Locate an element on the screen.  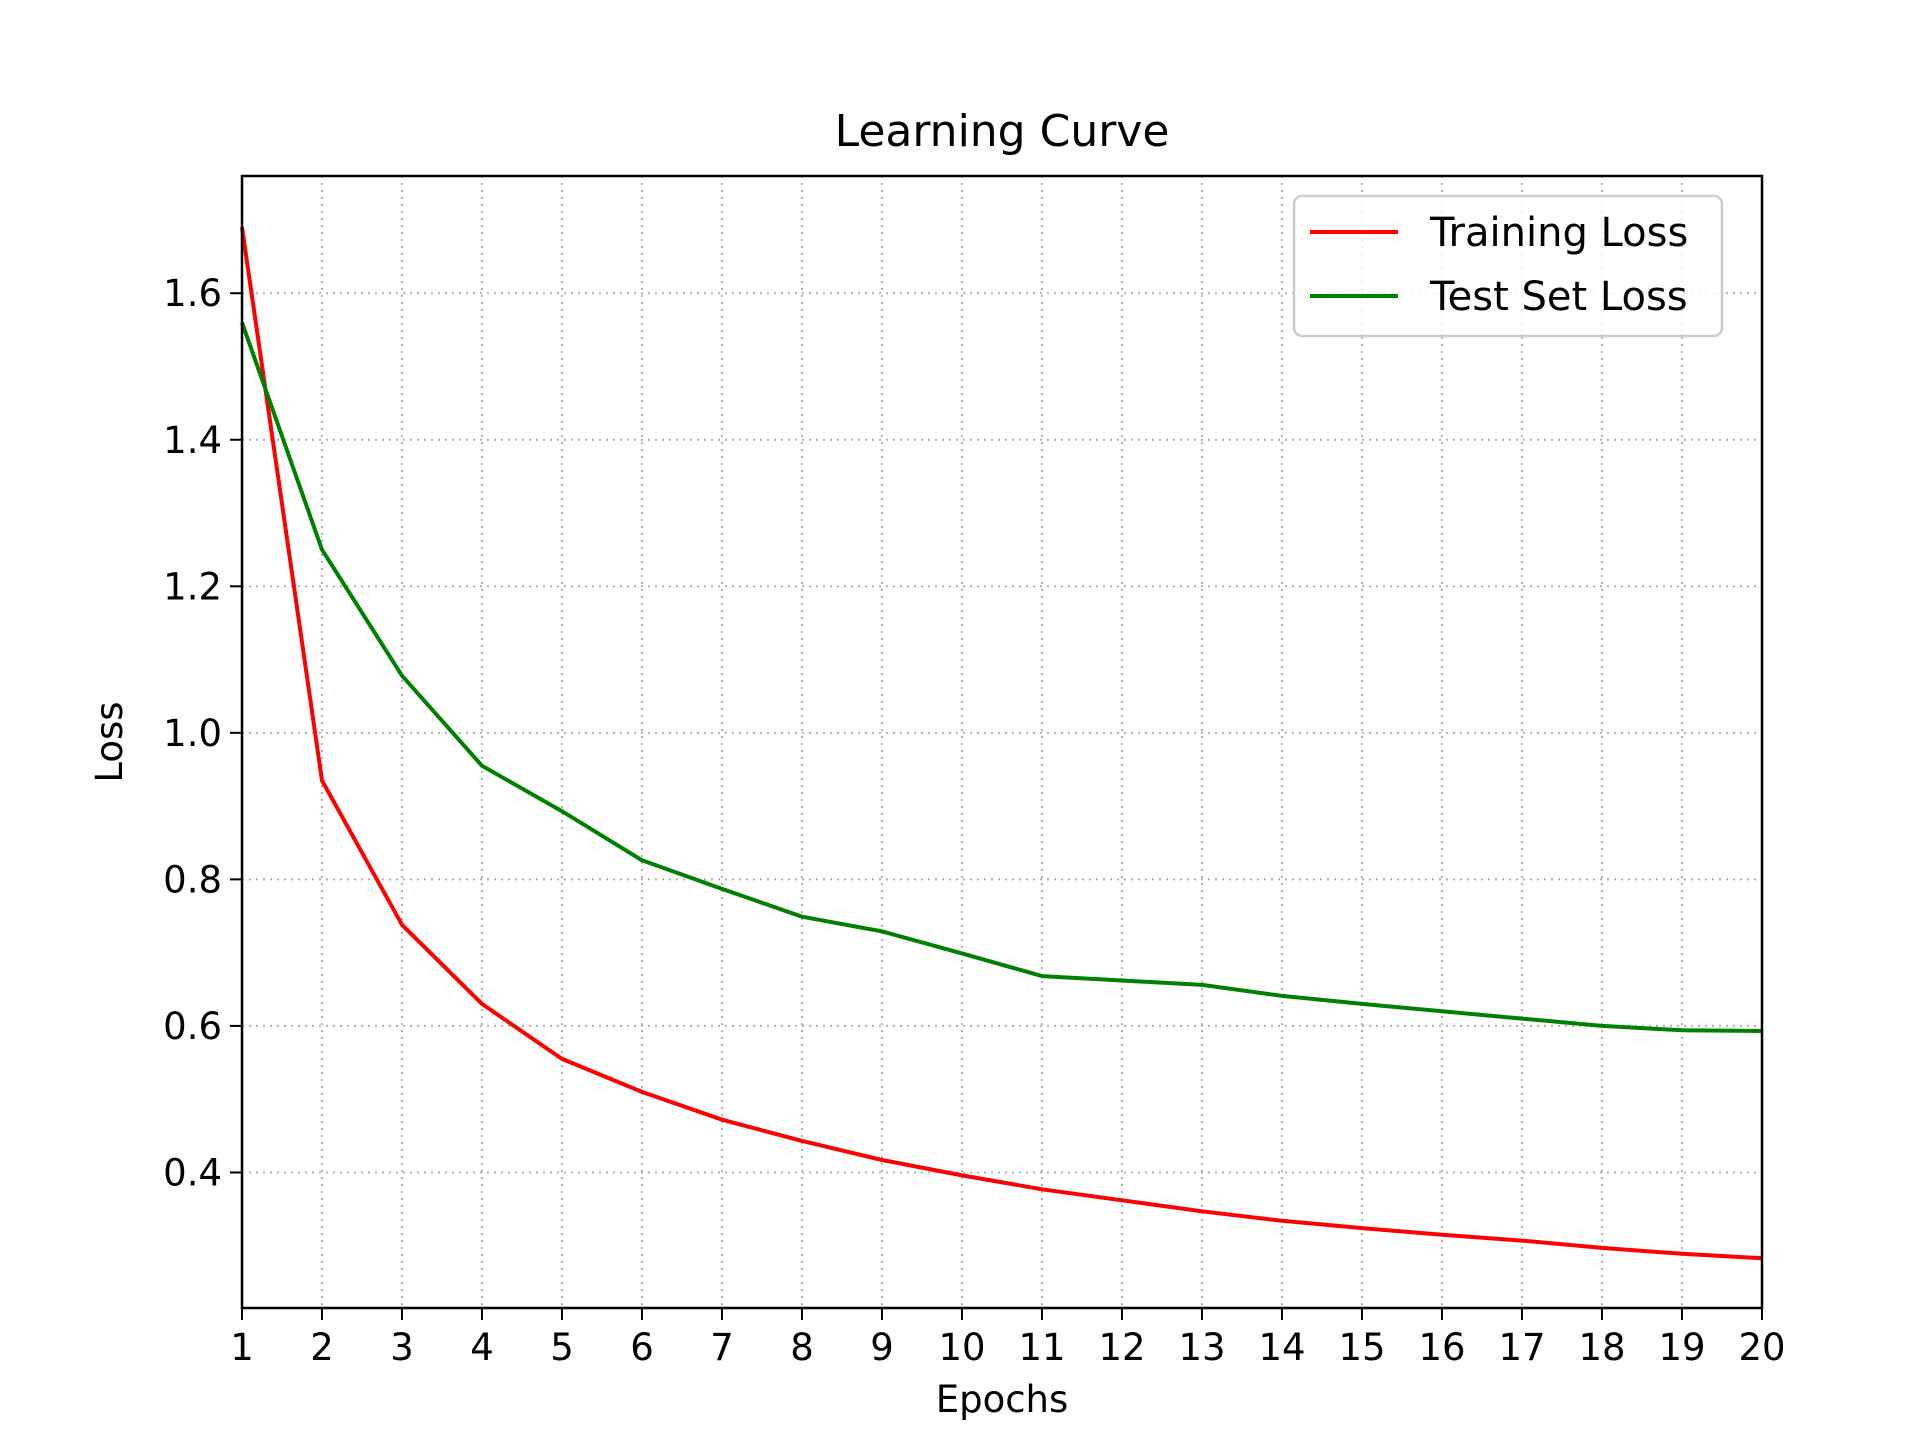
y-tick-label: 1.4 is located at coordinates (192, 440).